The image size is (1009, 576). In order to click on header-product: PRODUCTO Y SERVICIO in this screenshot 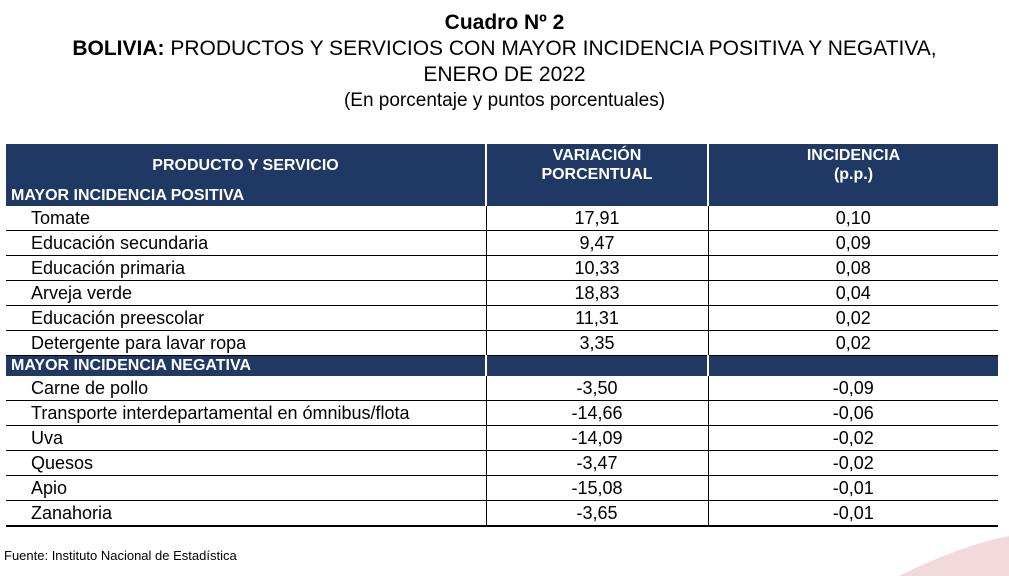, I will do `click(246, 165)`.